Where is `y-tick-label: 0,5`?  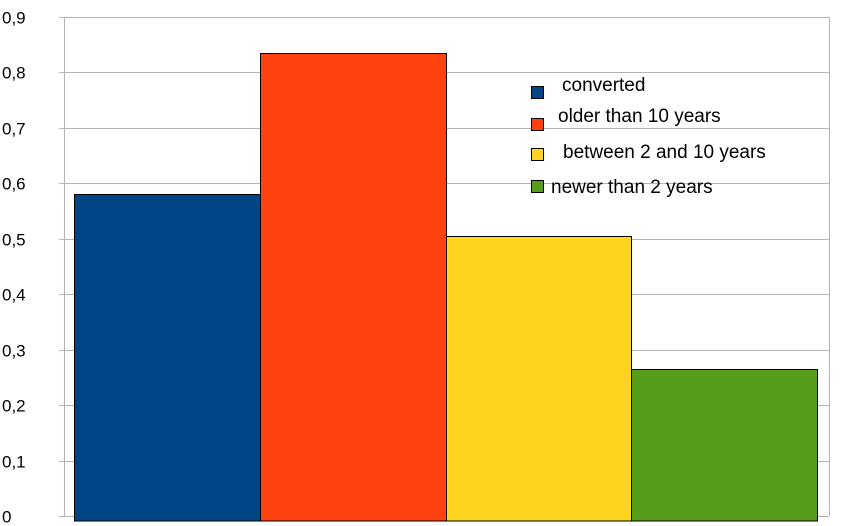
y-tick-label: 0,5 is located at coordinates (14, 240).